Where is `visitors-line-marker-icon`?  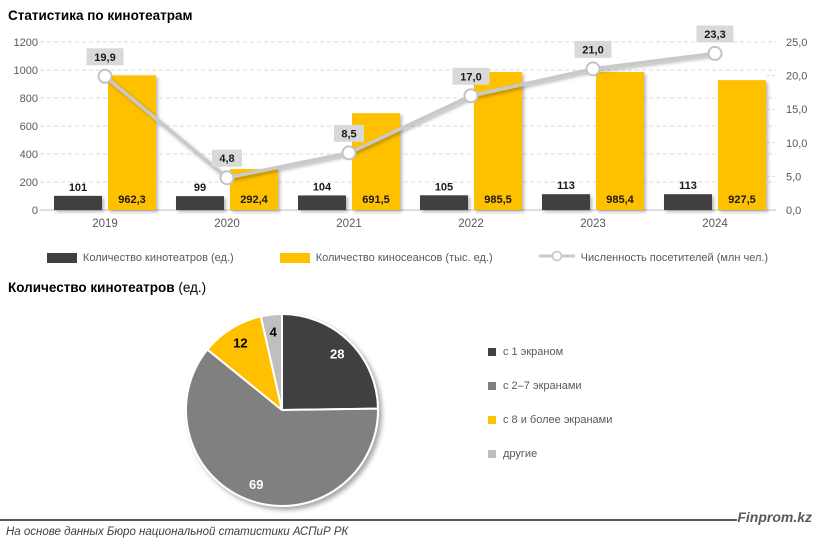
visitors-line-marker-icon is located at coordinates (556, 257).